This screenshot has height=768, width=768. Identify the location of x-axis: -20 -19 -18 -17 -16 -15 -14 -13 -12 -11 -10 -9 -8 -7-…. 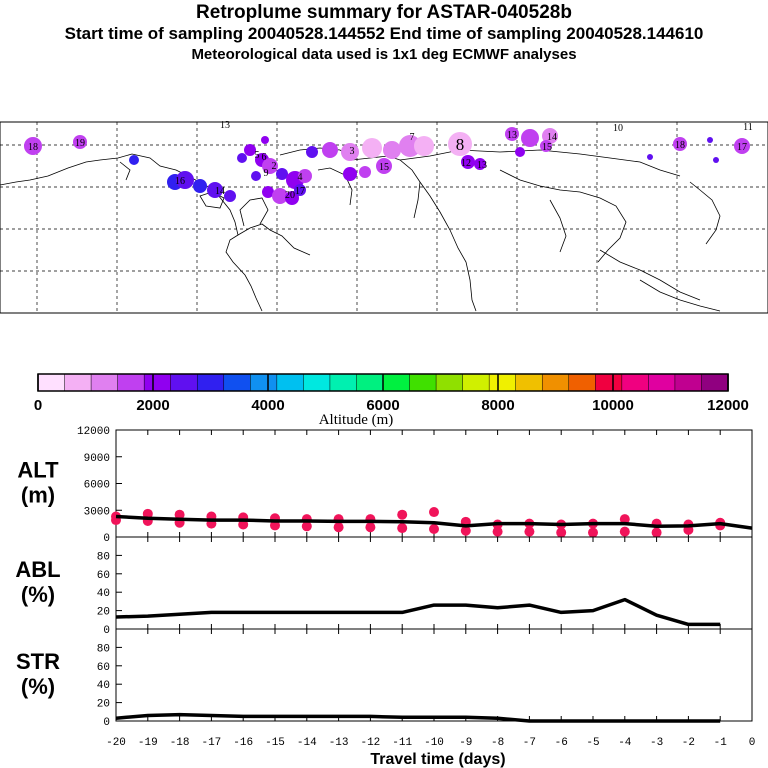
(430, 743).